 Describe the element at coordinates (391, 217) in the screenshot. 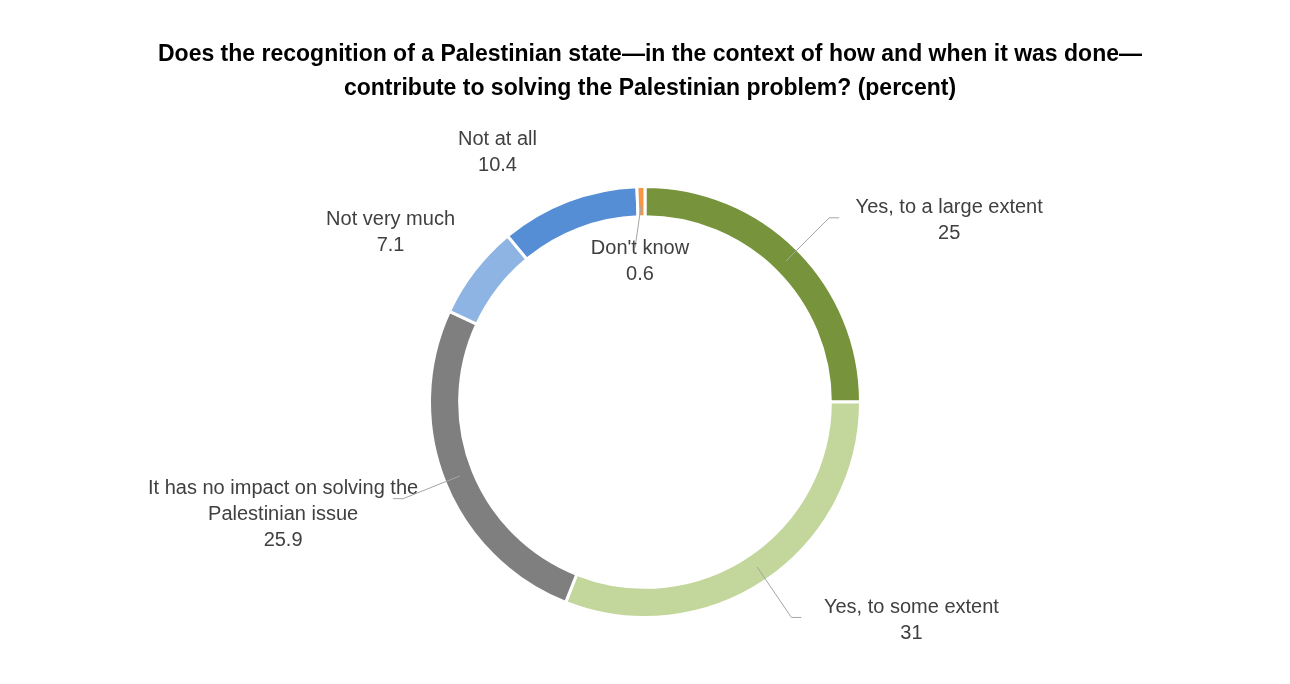

I see `slice-label: Not very much` at that location.